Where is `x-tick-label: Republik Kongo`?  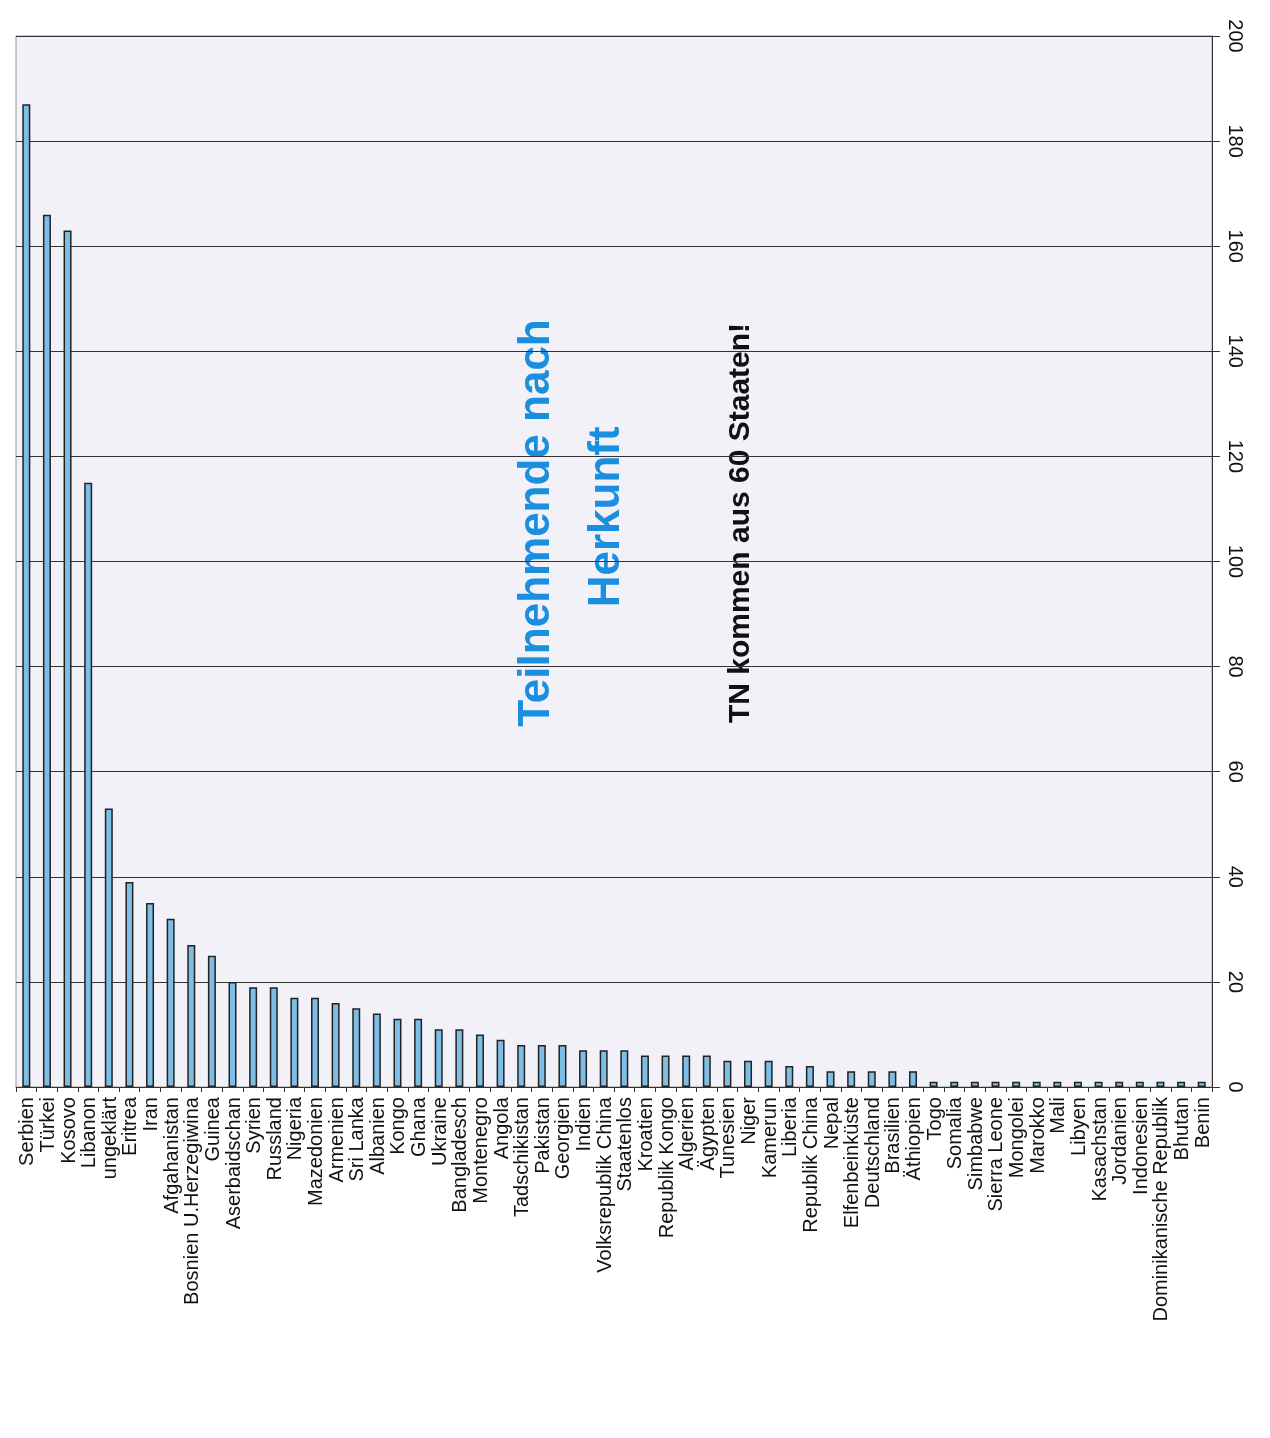
x-tick-label: Republik Kongo is located at coordinates (665, 1168).